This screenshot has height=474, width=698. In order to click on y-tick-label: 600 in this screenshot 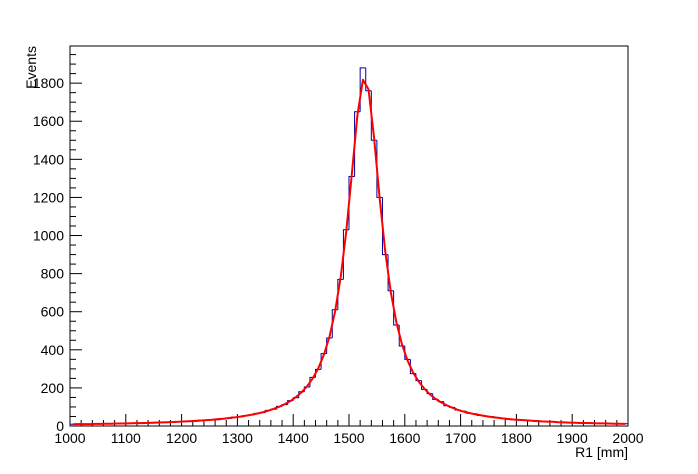, I will do `click(53, 312)`.